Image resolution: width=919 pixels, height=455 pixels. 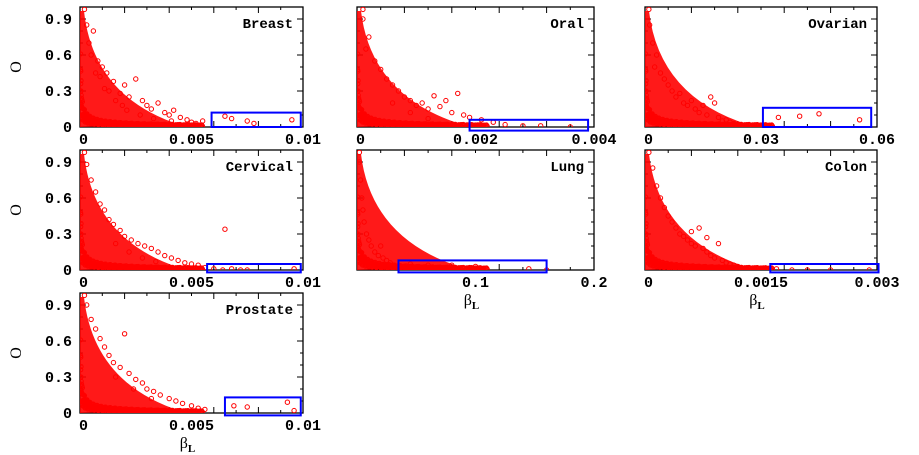 What do you see at coordinates (259, 311) in the screenshot?
I see `panel-title: Prostate` at bounding box center [259, 311].